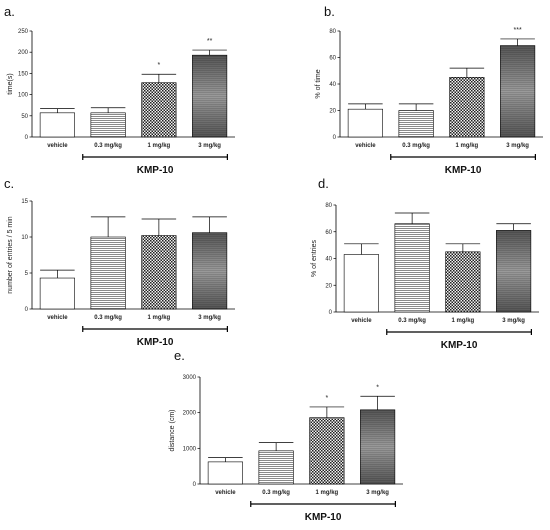  I want to click on significance-label: **, so click(210, 41).